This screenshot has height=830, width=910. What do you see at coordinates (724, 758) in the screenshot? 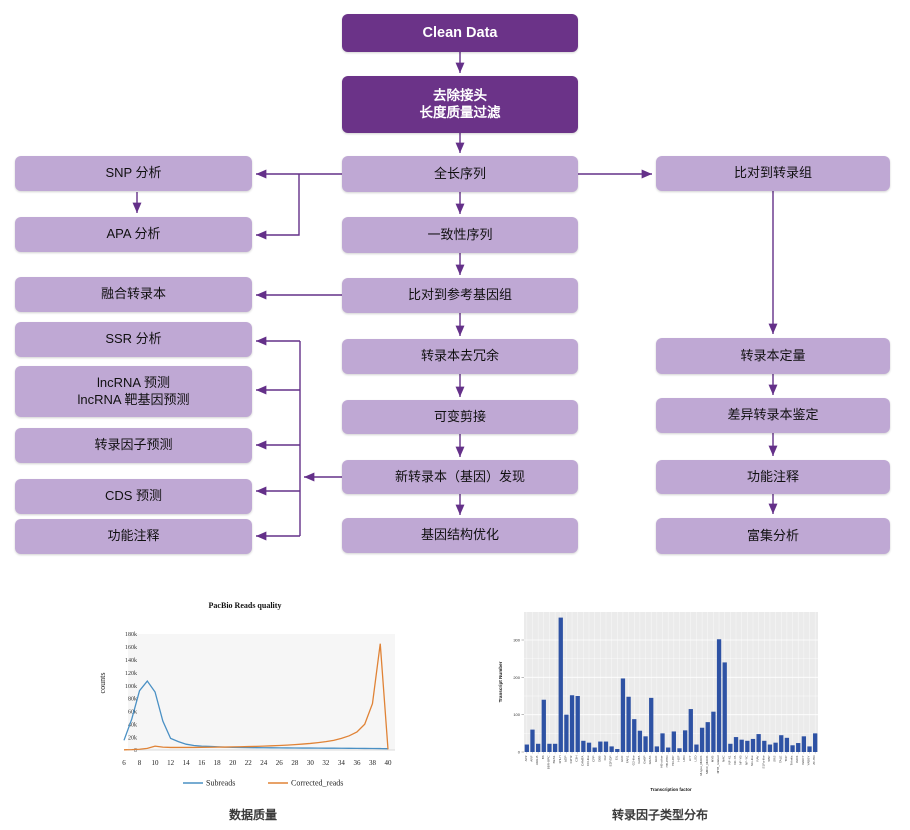
I see `x-tick-label: NAC` at bounding box center [724, 758].